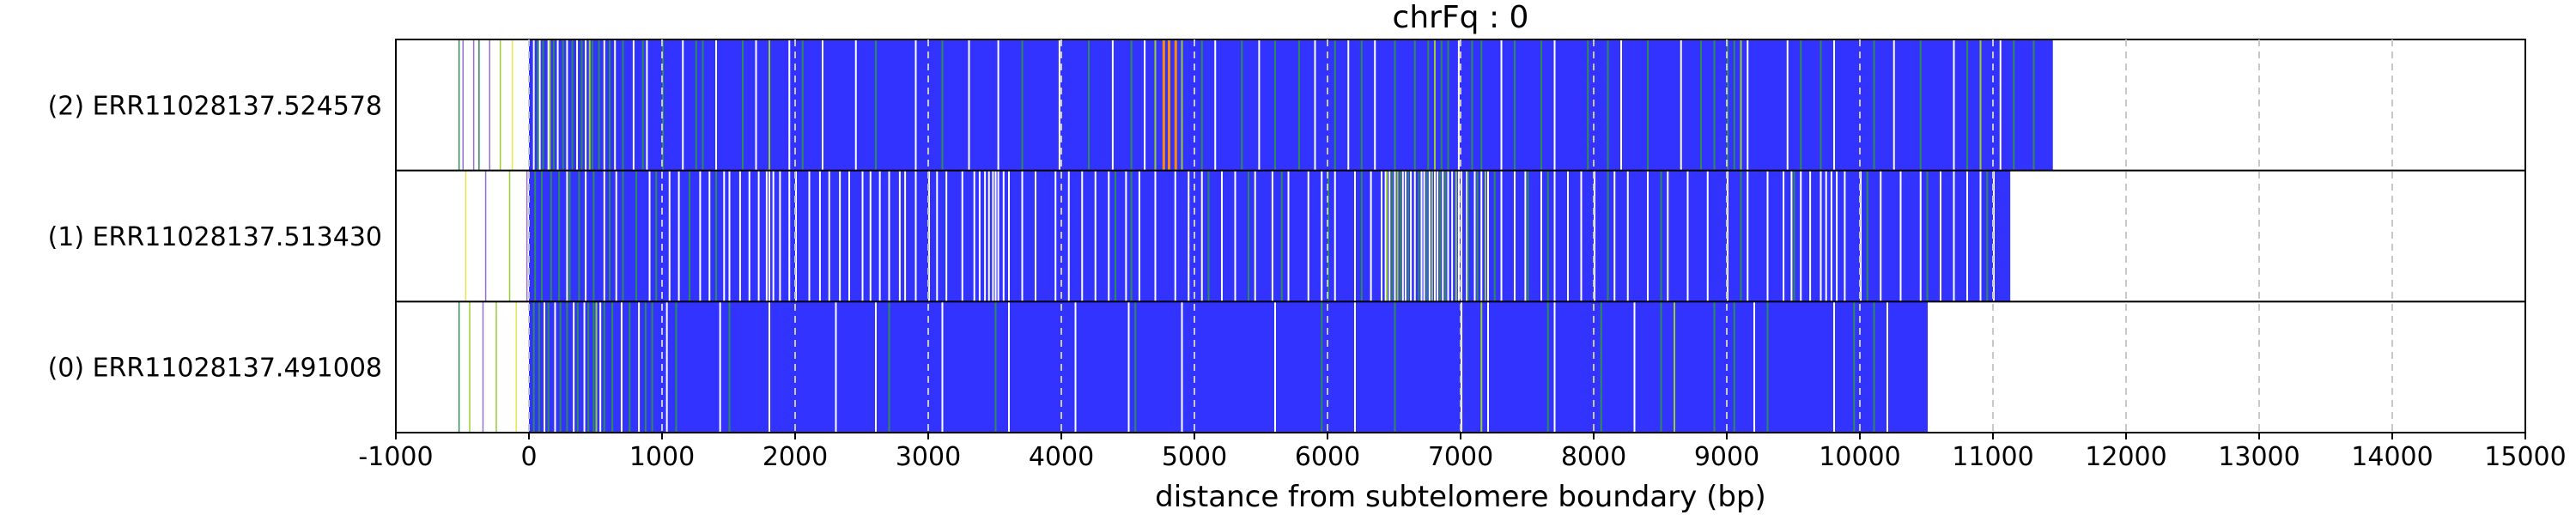 This screenshot has height=515, width=2576. What do you see at coordinates (929, 457) in the screenshot?
I see `x-tick-label: 3000` at bounding box center [929, 457].